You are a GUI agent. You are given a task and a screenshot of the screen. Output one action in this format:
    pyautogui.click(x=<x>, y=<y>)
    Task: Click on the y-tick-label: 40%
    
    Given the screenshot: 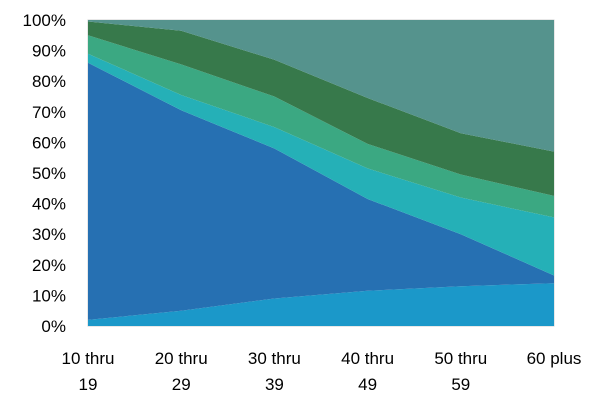 What is the action you would take?
    pyautogui.click(x=49, y=204)
    